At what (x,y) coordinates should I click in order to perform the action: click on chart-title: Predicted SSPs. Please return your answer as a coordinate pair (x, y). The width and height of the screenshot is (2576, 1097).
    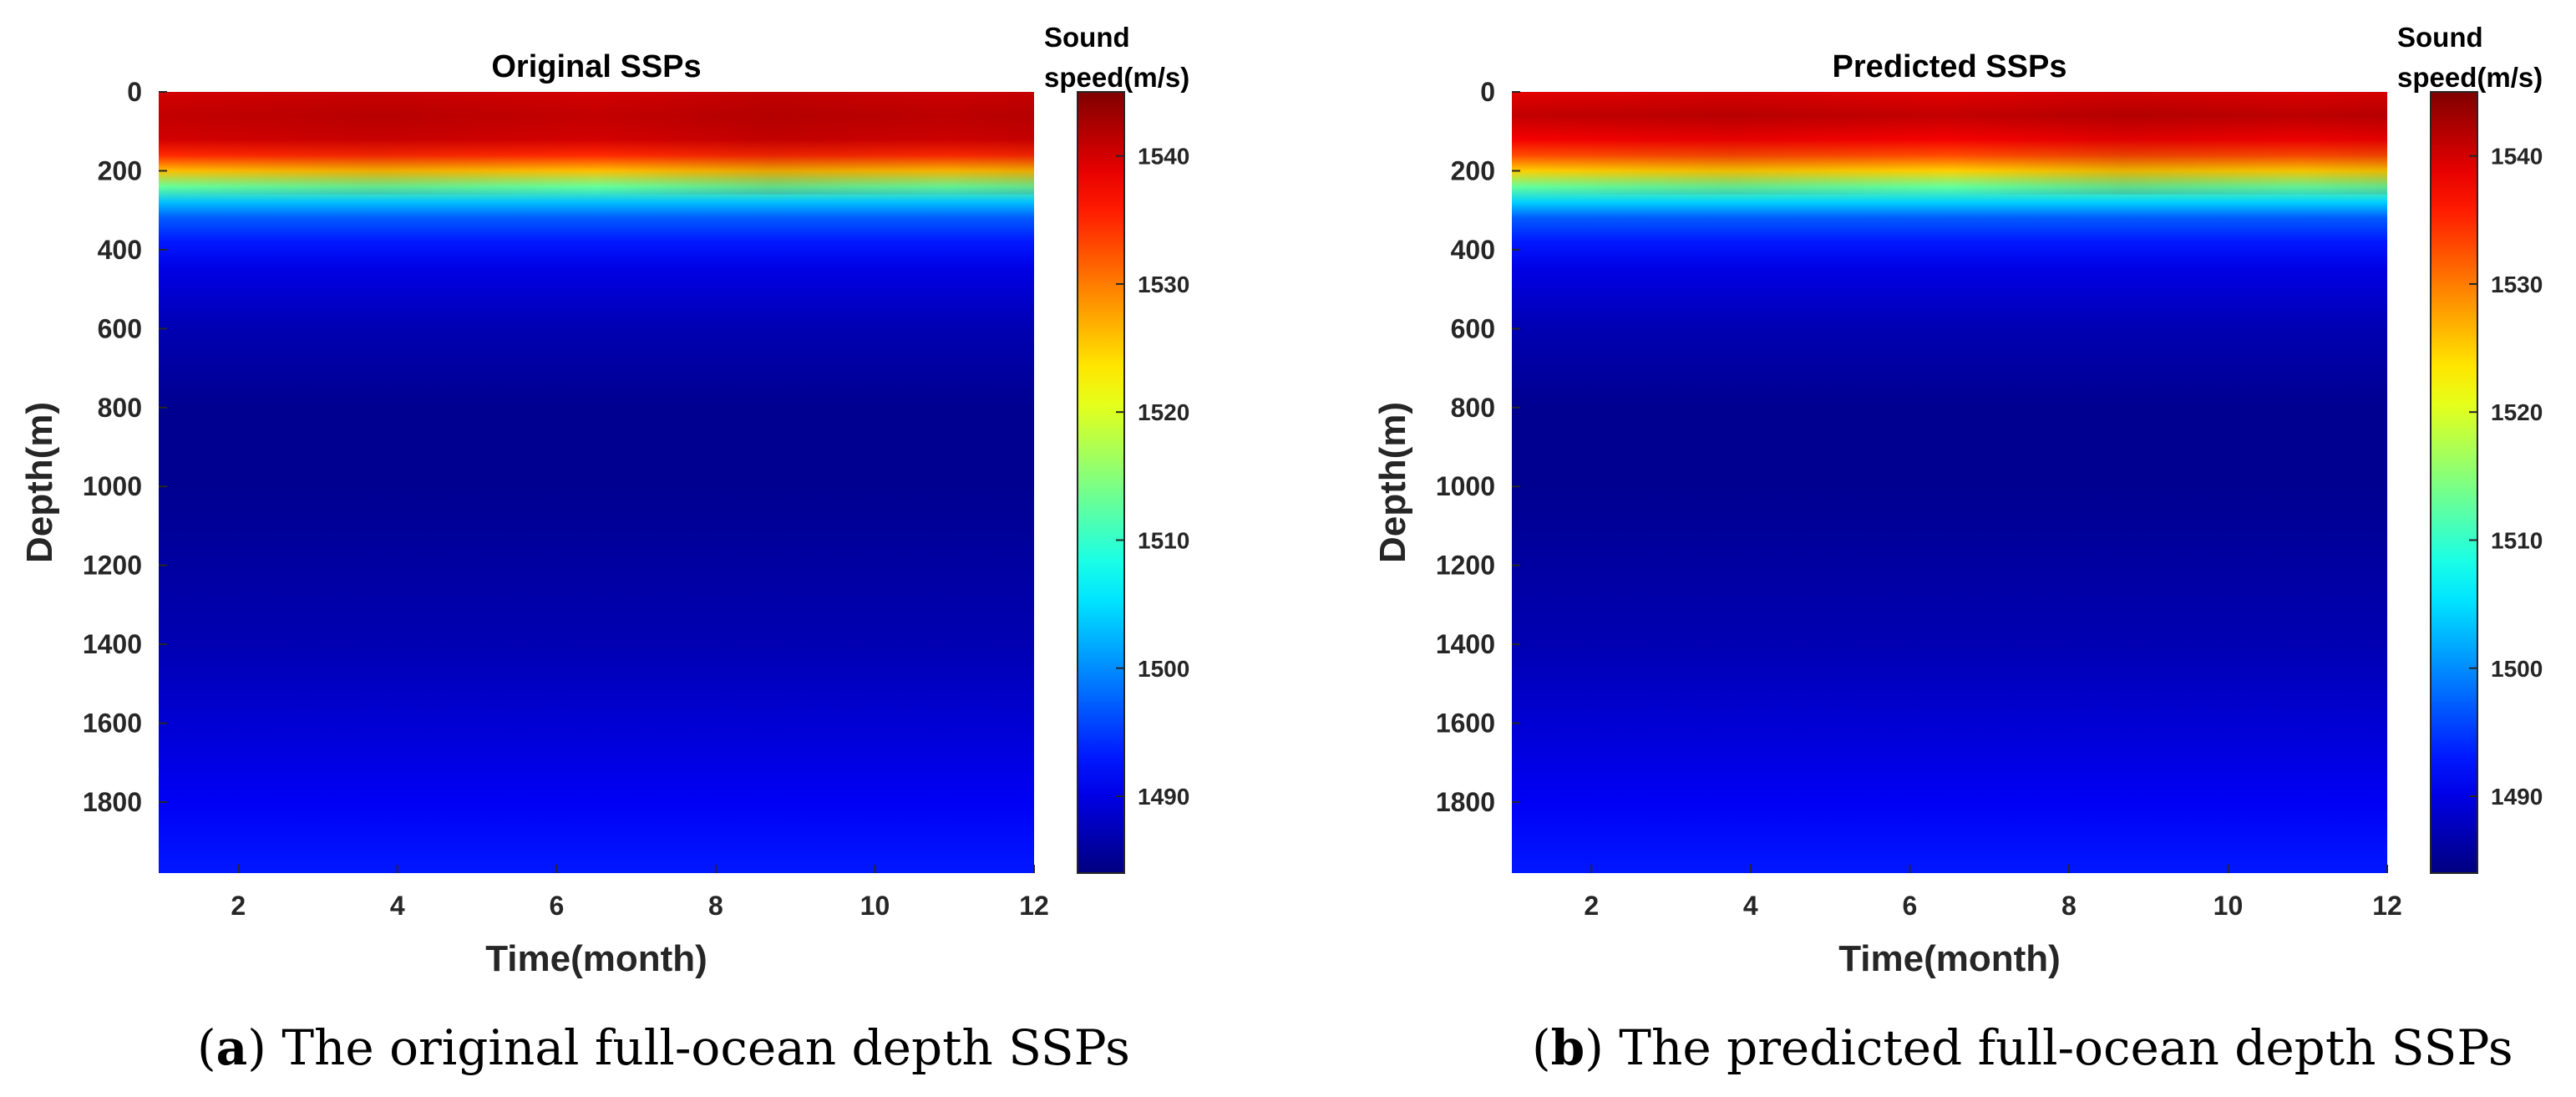
    Looking at the image, I should click on (1950, 66).